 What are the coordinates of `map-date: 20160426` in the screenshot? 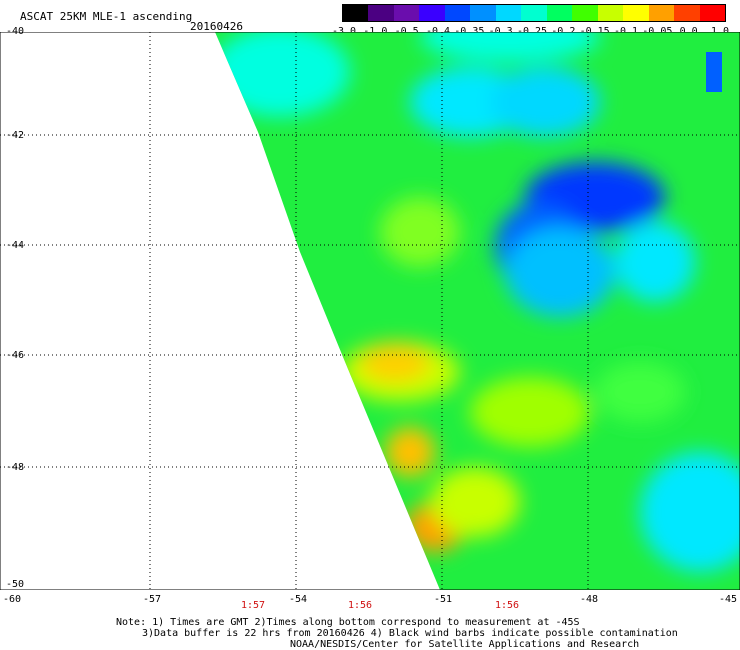 It's located at (216, 26).